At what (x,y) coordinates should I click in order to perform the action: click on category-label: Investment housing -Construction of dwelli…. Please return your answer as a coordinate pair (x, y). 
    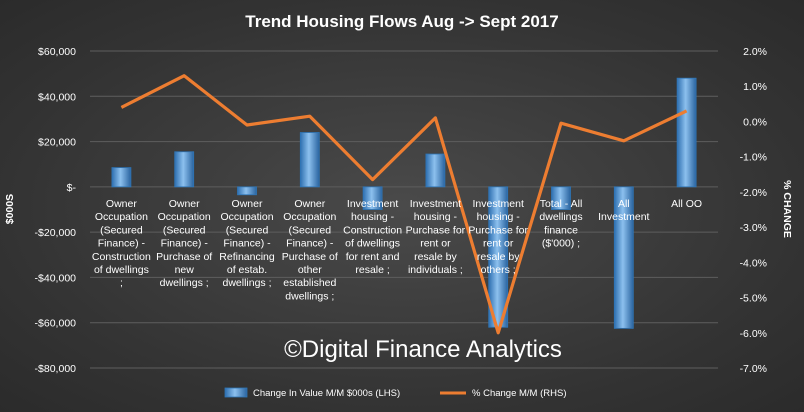
    Looking at the image, I should click on (372, 237).